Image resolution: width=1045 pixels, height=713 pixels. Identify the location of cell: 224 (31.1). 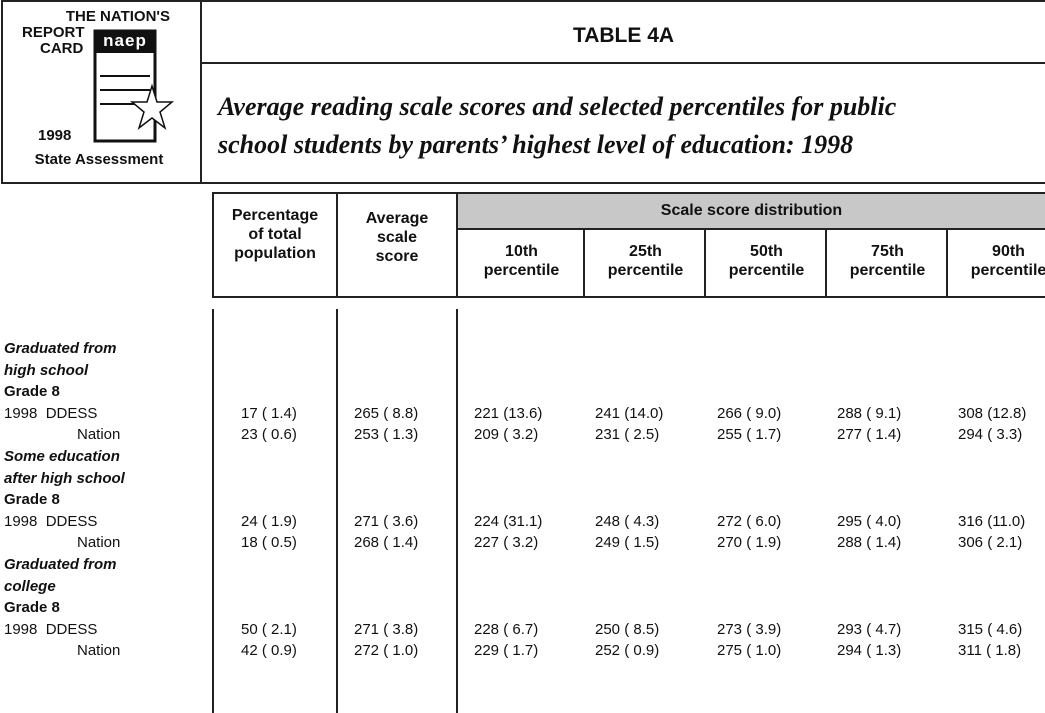
(508, 521).